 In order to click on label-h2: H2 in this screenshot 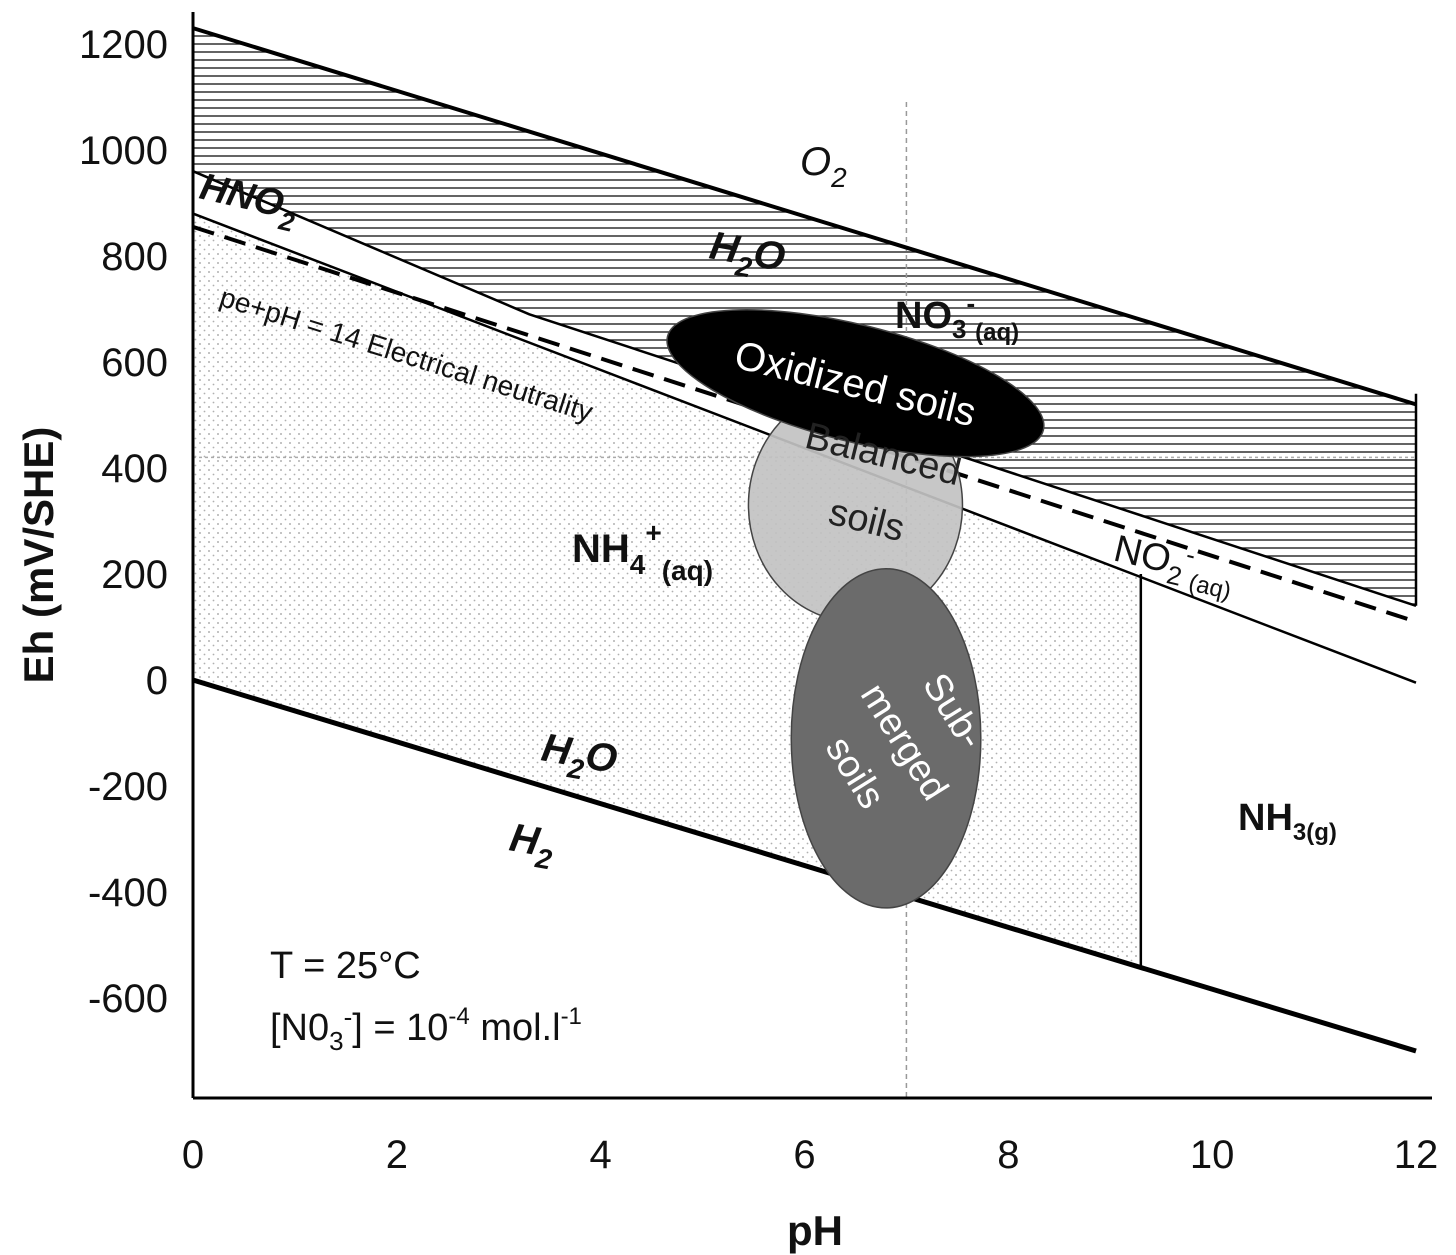, I will do `click(531, 846)`.